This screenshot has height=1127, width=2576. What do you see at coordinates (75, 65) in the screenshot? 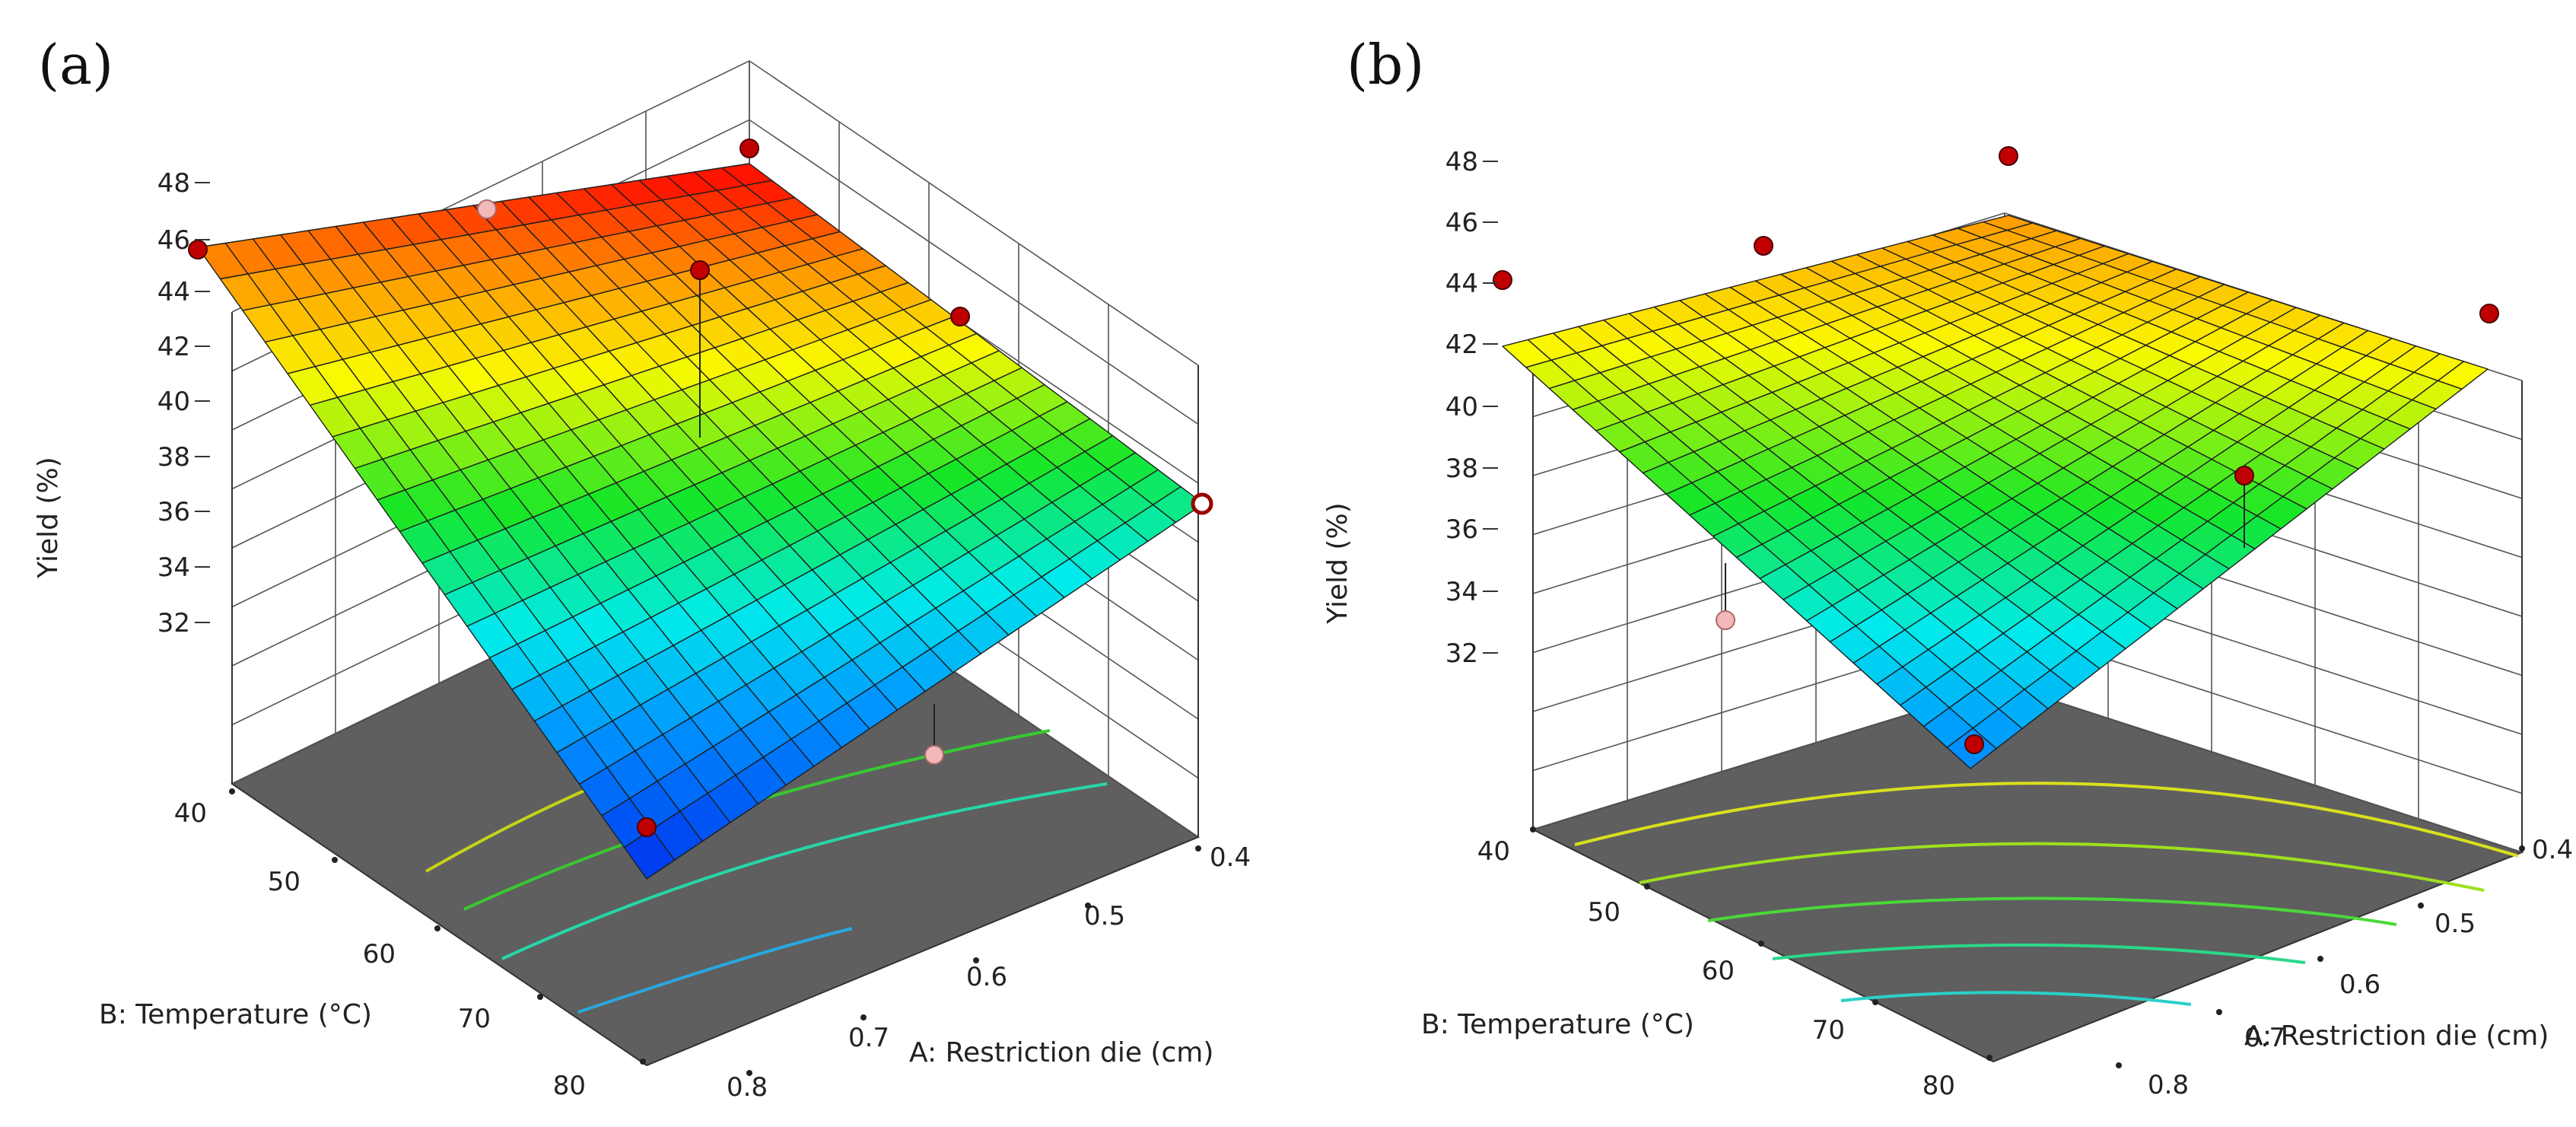
I see `panel-label: (a)` at bounding box center [75, 65].